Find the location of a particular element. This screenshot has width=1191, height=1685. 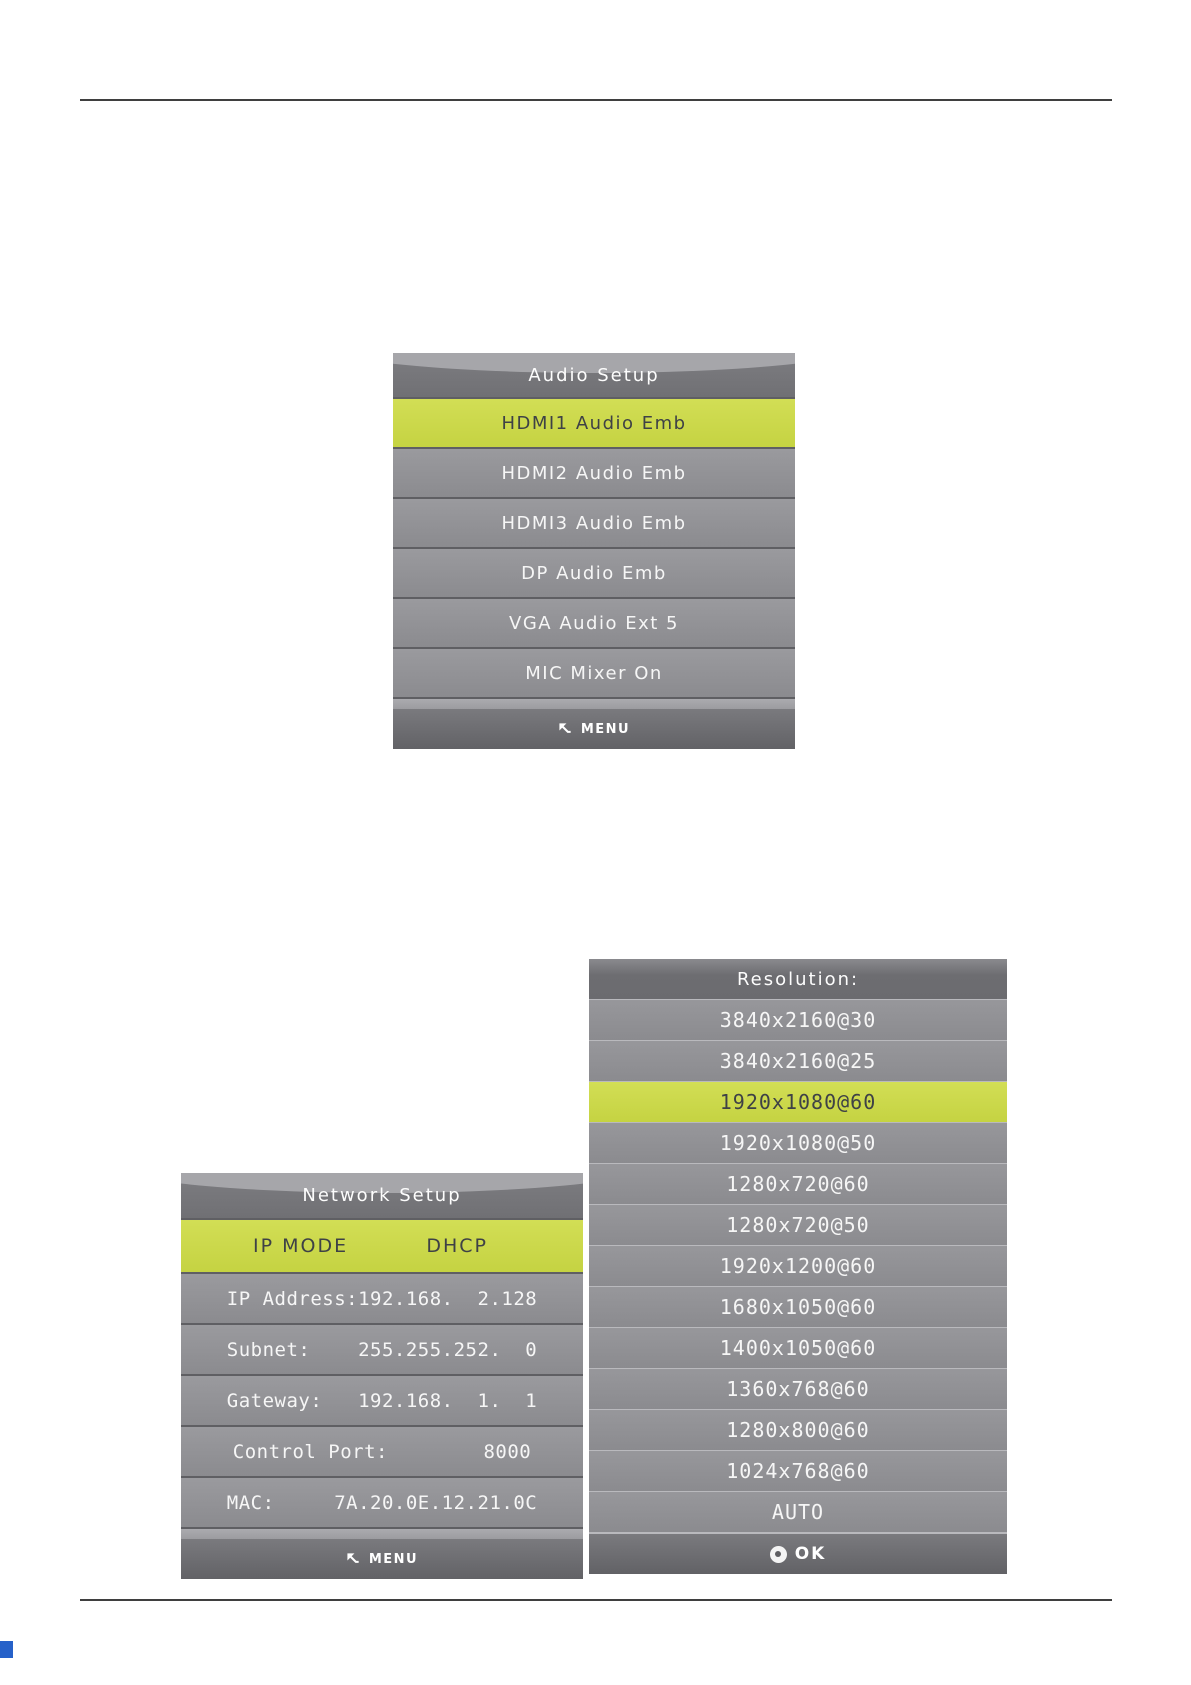

audio-setup-title: Audio Setup is located at coordinates (594, 375).